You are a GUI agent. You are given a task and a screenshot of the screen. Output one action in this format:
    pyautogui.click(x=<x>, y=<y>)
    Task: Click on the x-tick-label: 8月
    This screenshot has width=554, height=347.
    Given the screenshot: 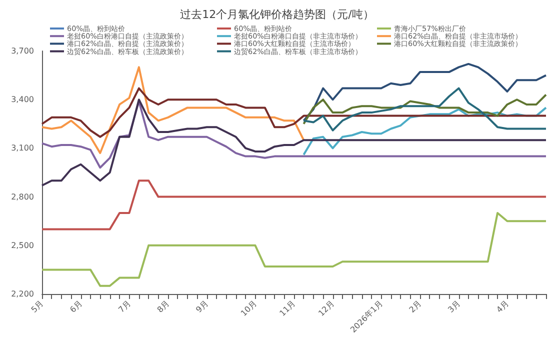 What is the action you would take?
    pyautogui.click(x=164, y=306)
    